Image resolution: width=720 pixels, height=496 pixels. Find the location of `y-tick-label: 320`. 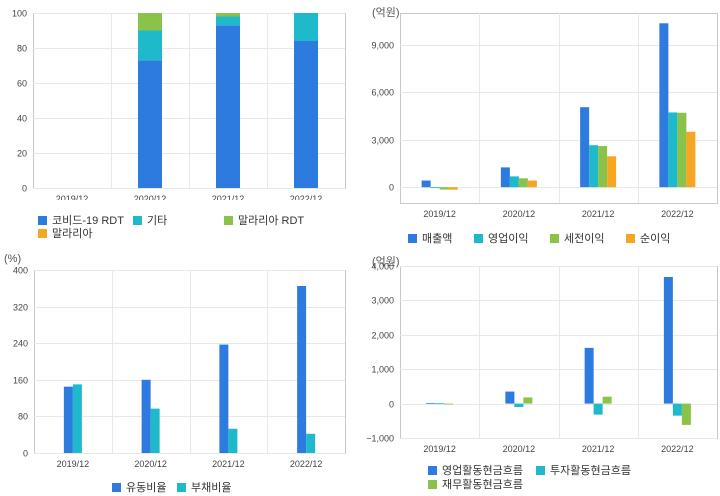

y-tick-label: 320 is located at coordinates (20, 308).